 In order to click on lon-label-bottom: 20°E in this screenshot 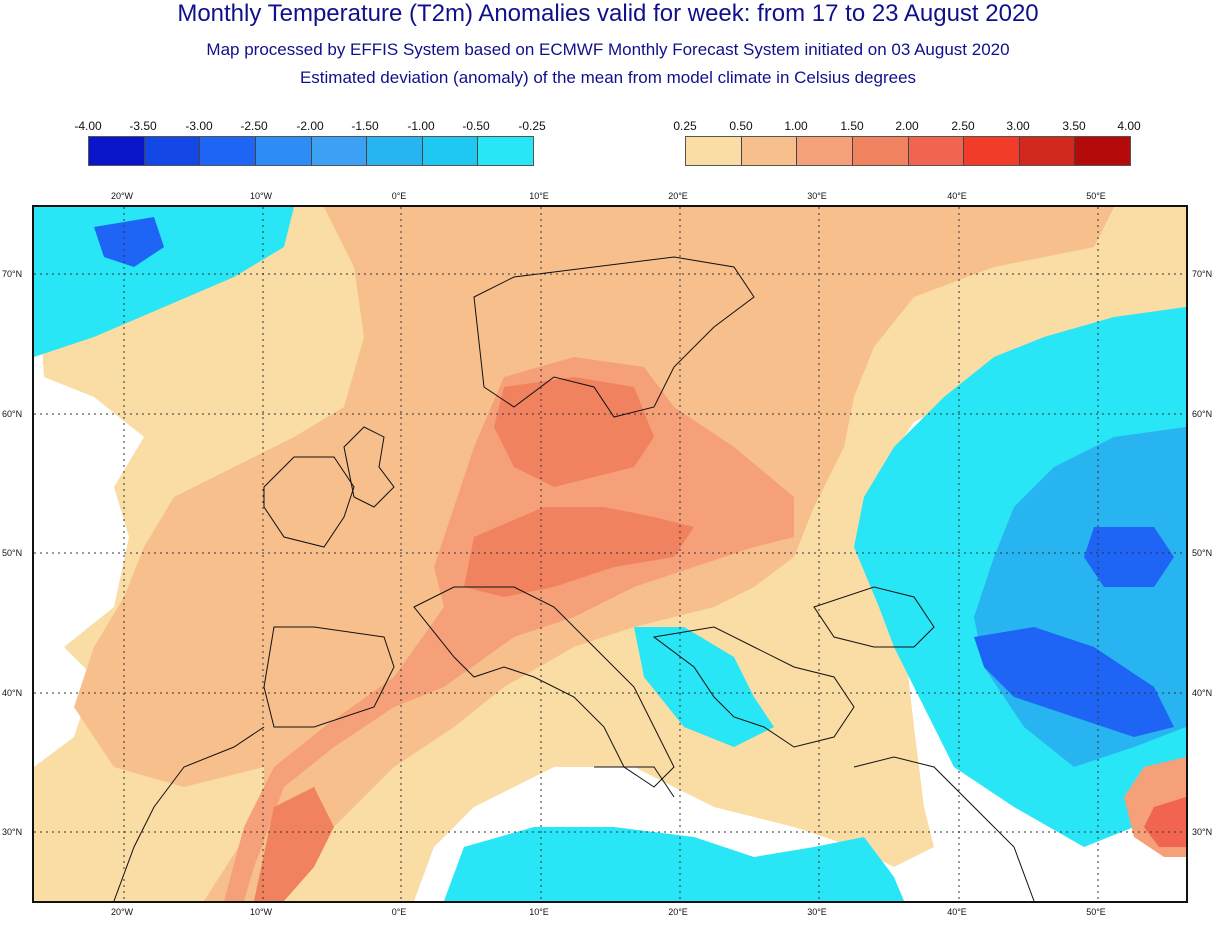, I will do `click(678, 912)`.